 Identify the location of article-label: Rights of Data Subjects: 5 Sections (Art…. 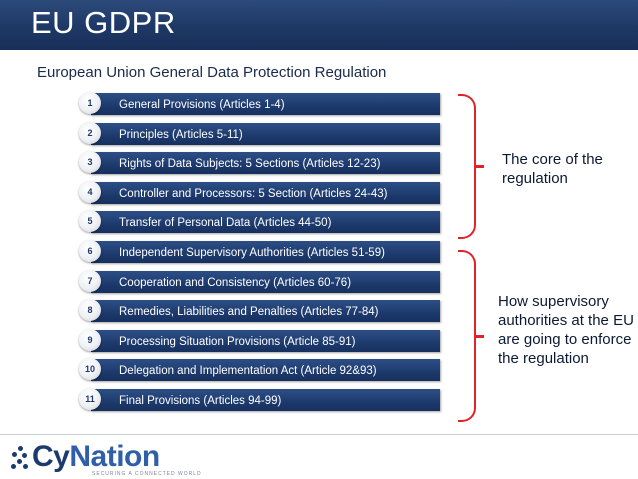
(250, 164).